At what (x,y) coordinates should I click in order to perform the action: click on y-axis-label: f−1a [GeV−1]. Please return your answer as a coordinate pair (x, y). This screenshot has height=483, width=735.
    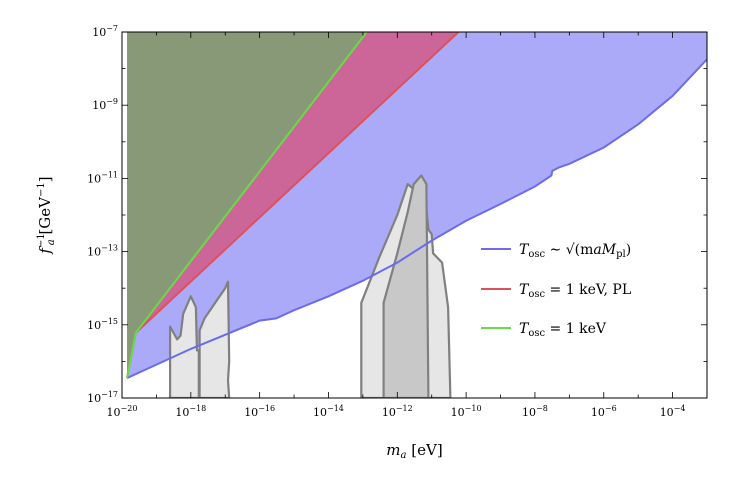
    Looking at the image, I should click on (46, 215).